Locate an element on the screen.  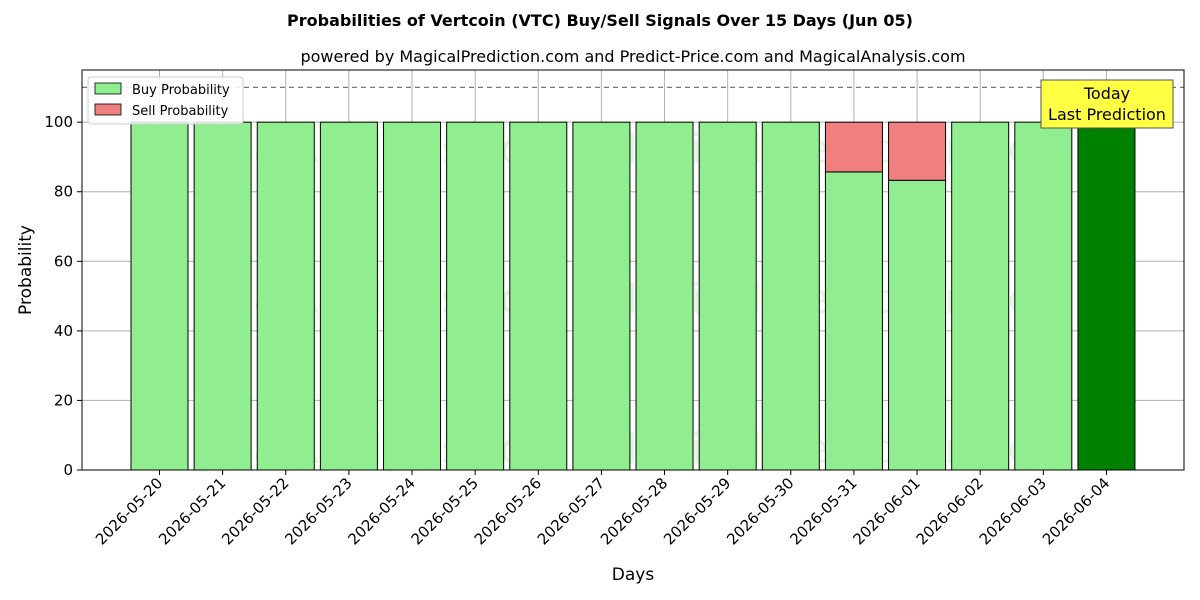
x-tick-label: 2026-05-21 is located at coordinates (192, 511).